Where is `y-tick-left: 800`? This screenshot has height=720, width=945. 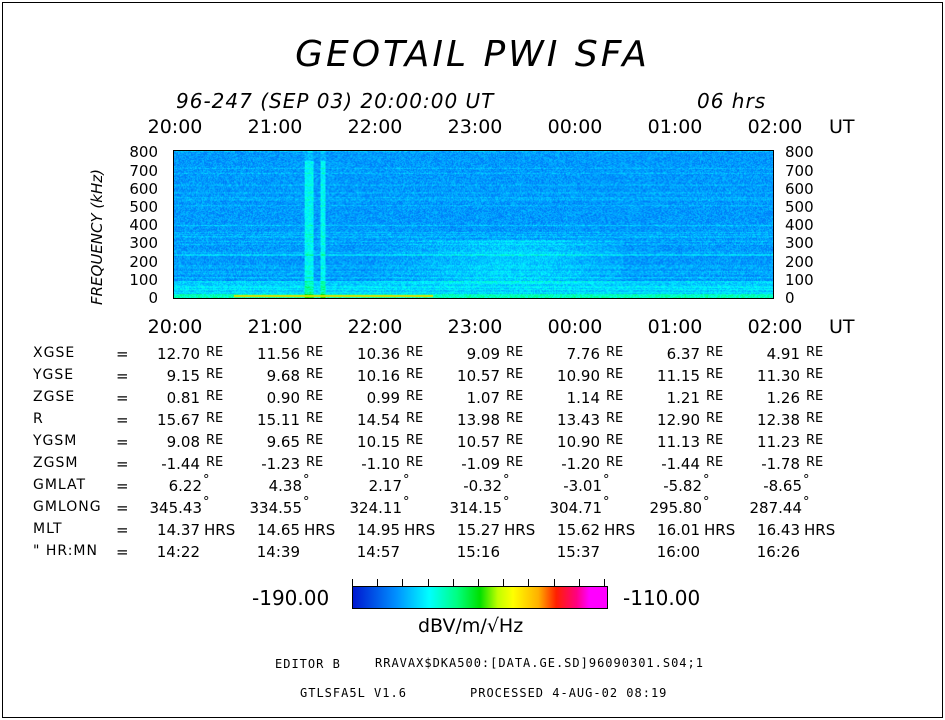 y-tick-left: 800 is located at coordinates (143, 152).